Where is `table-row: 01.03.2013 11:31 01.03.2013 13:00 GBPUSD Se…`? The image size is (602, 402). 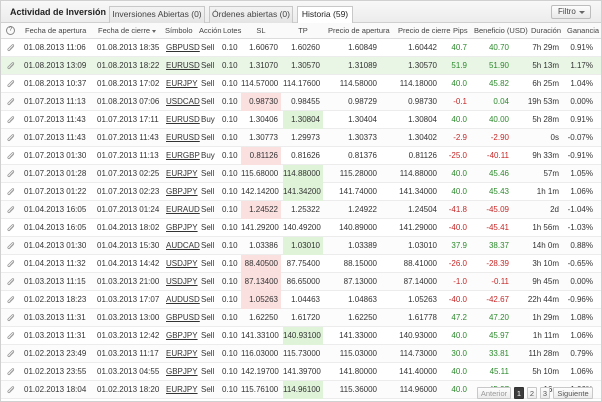 table-row: 01.03.2013 11:31 01.03.2013 13:00 GBPUSD Se… is located at coordinates (301, 318).